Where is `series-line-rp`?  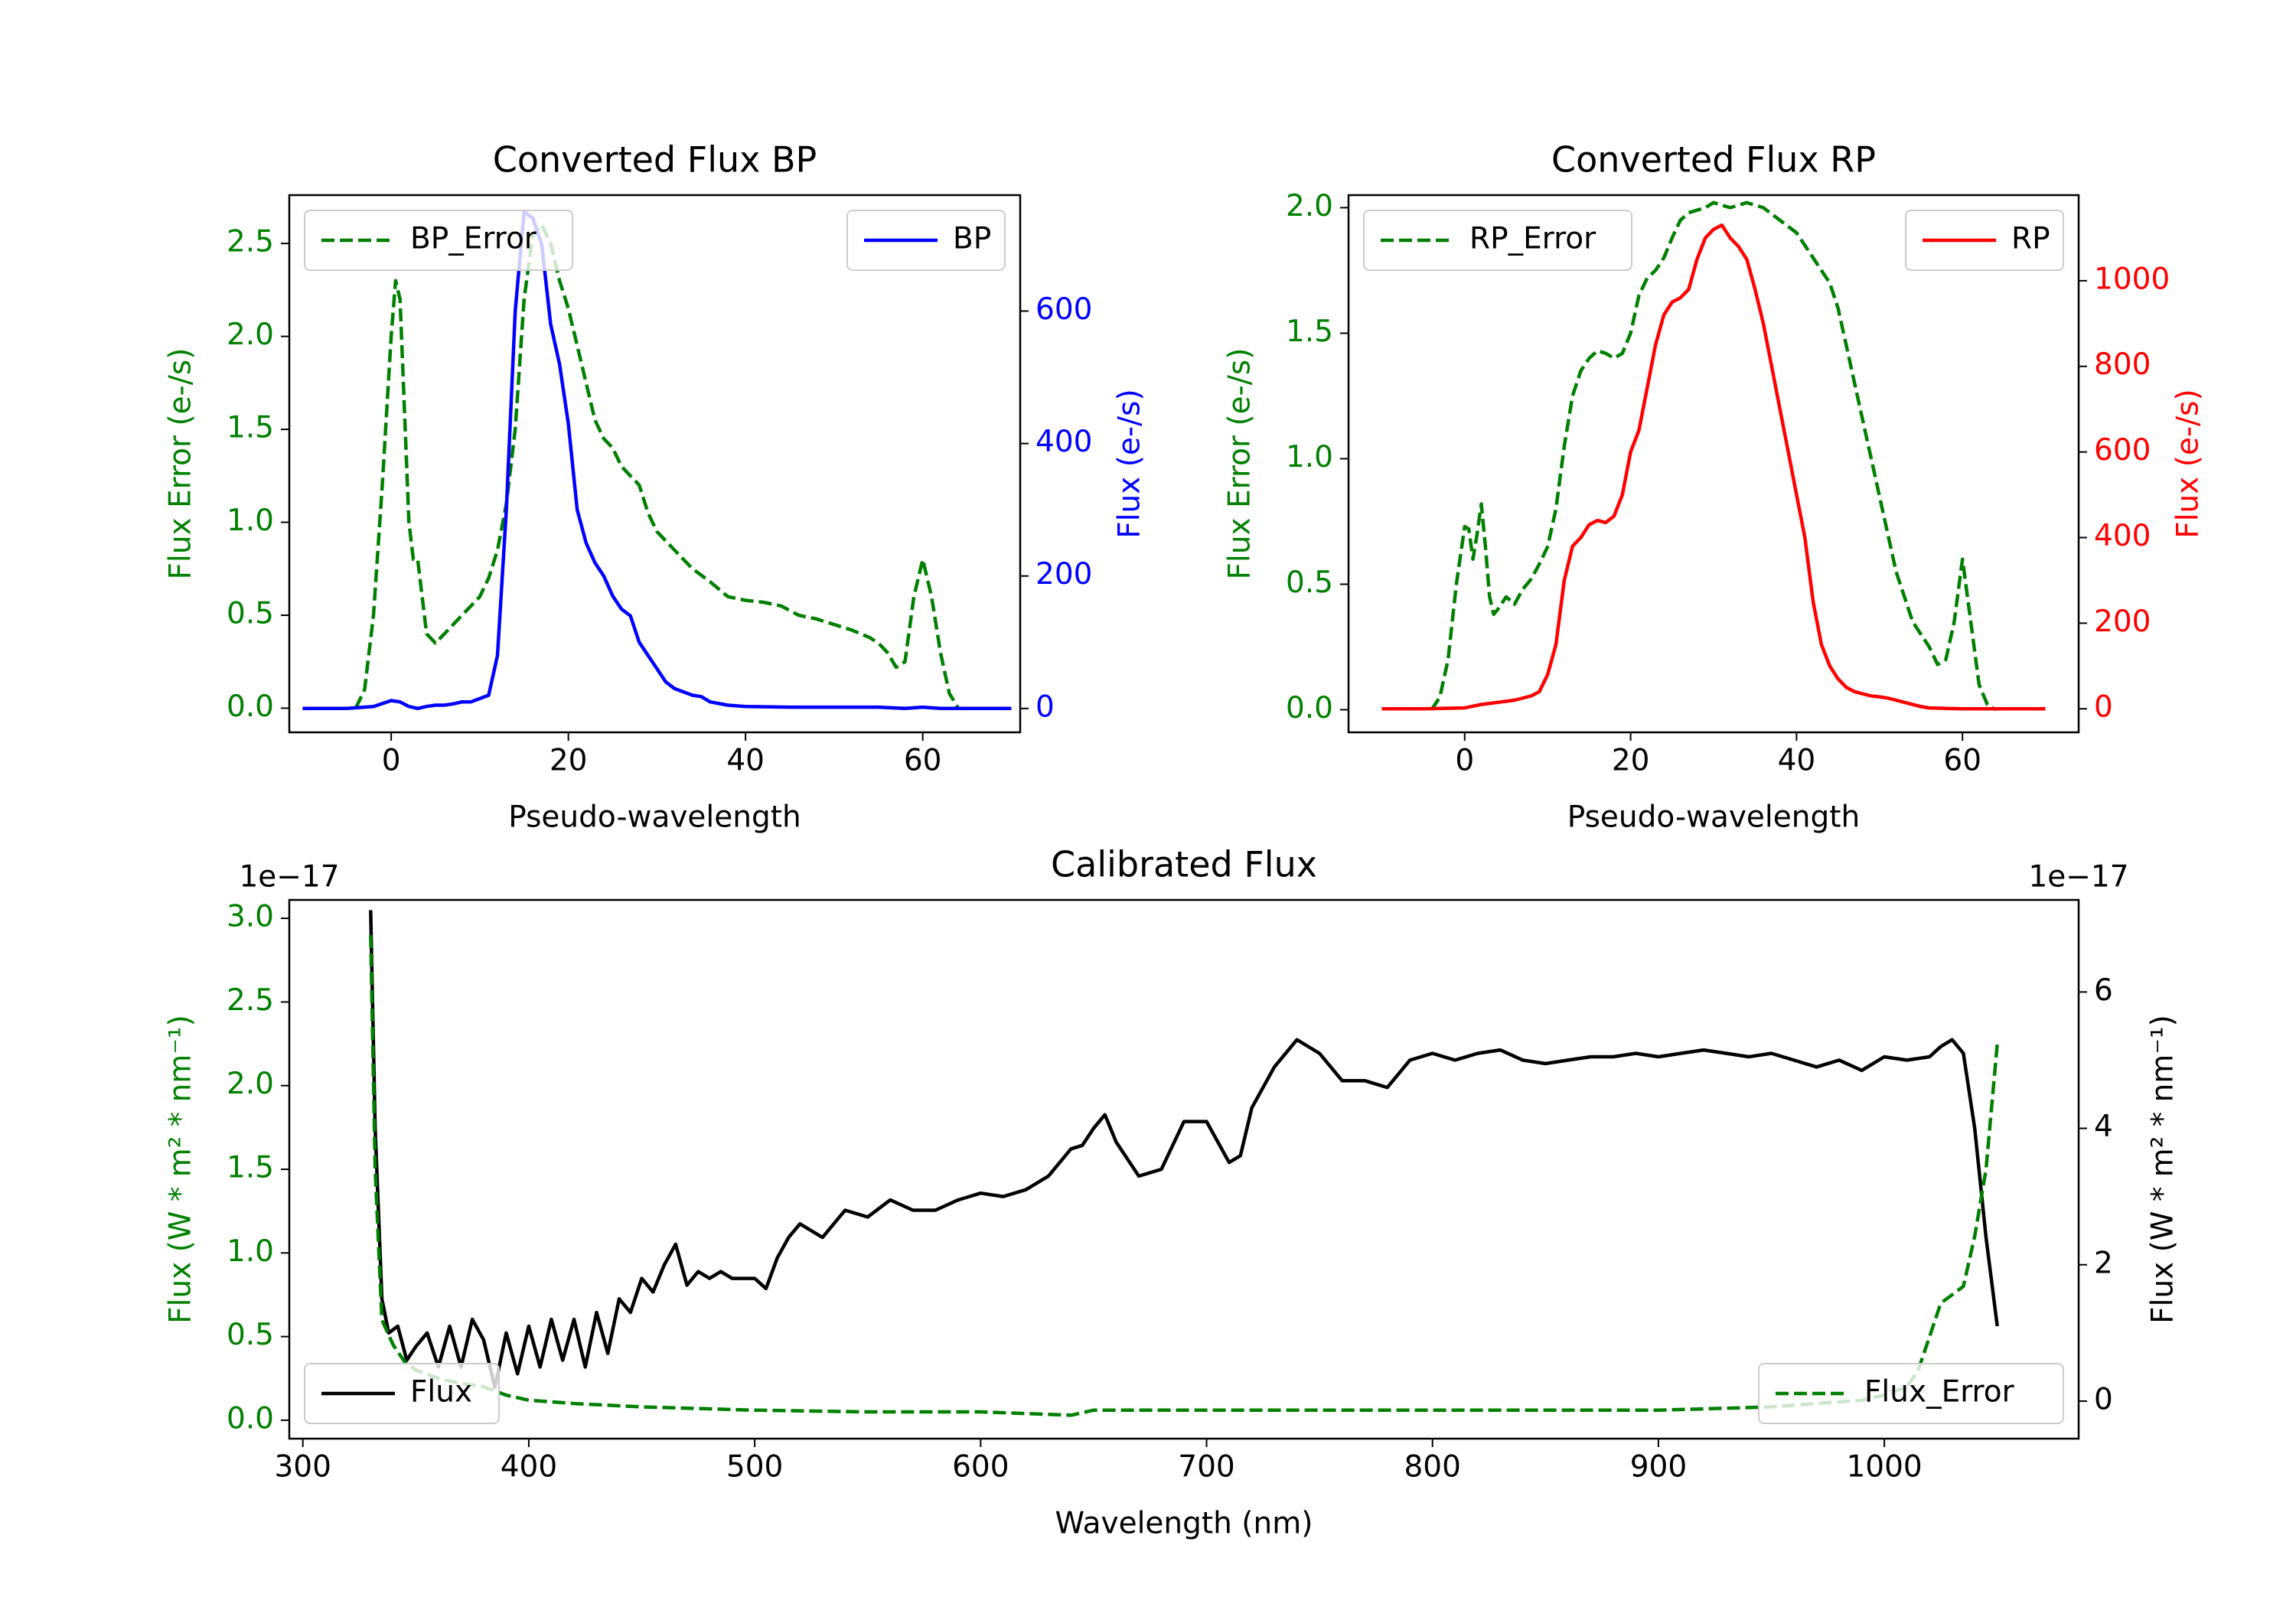
series-line-rp is located at coordinates (1713, 467).